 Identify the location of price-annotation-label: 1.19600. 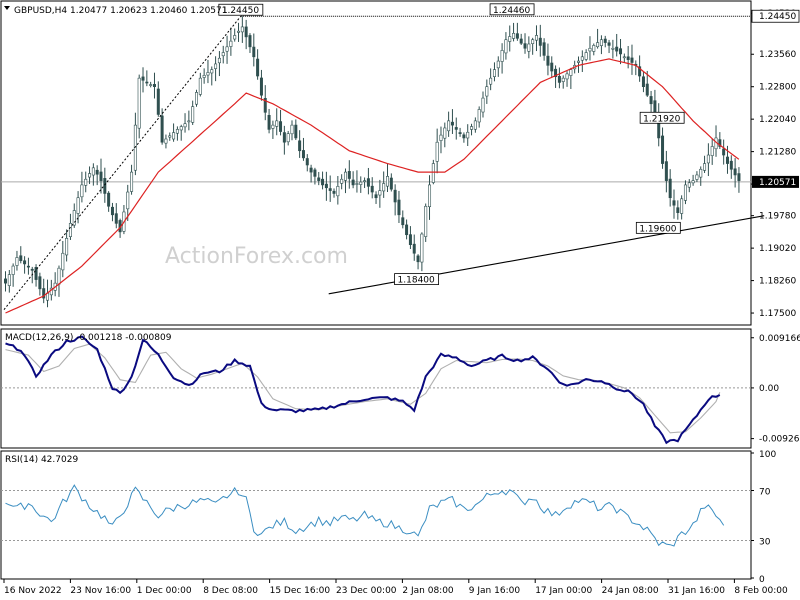
(657, 229).